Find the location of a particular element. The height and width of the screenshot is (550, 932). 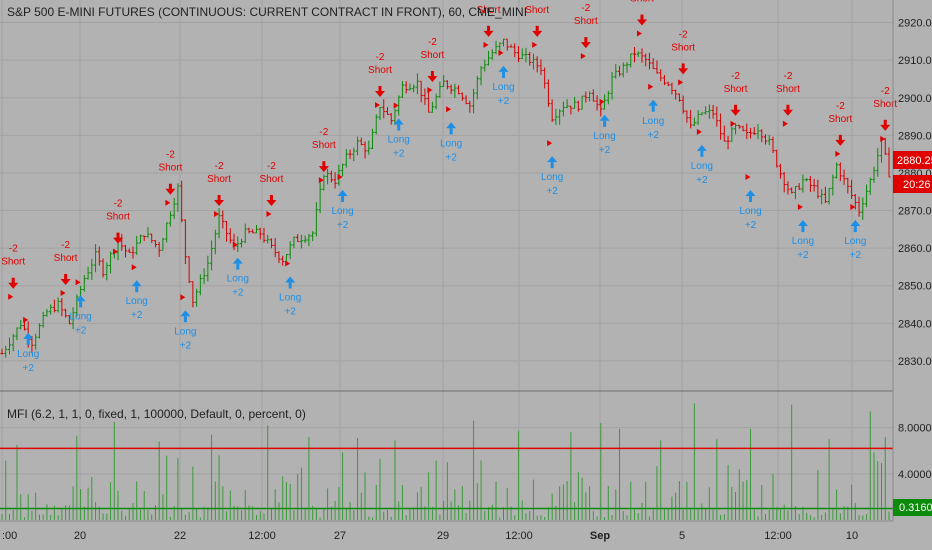

svg-text: 2880.25 is located at coordinates (914, 161).